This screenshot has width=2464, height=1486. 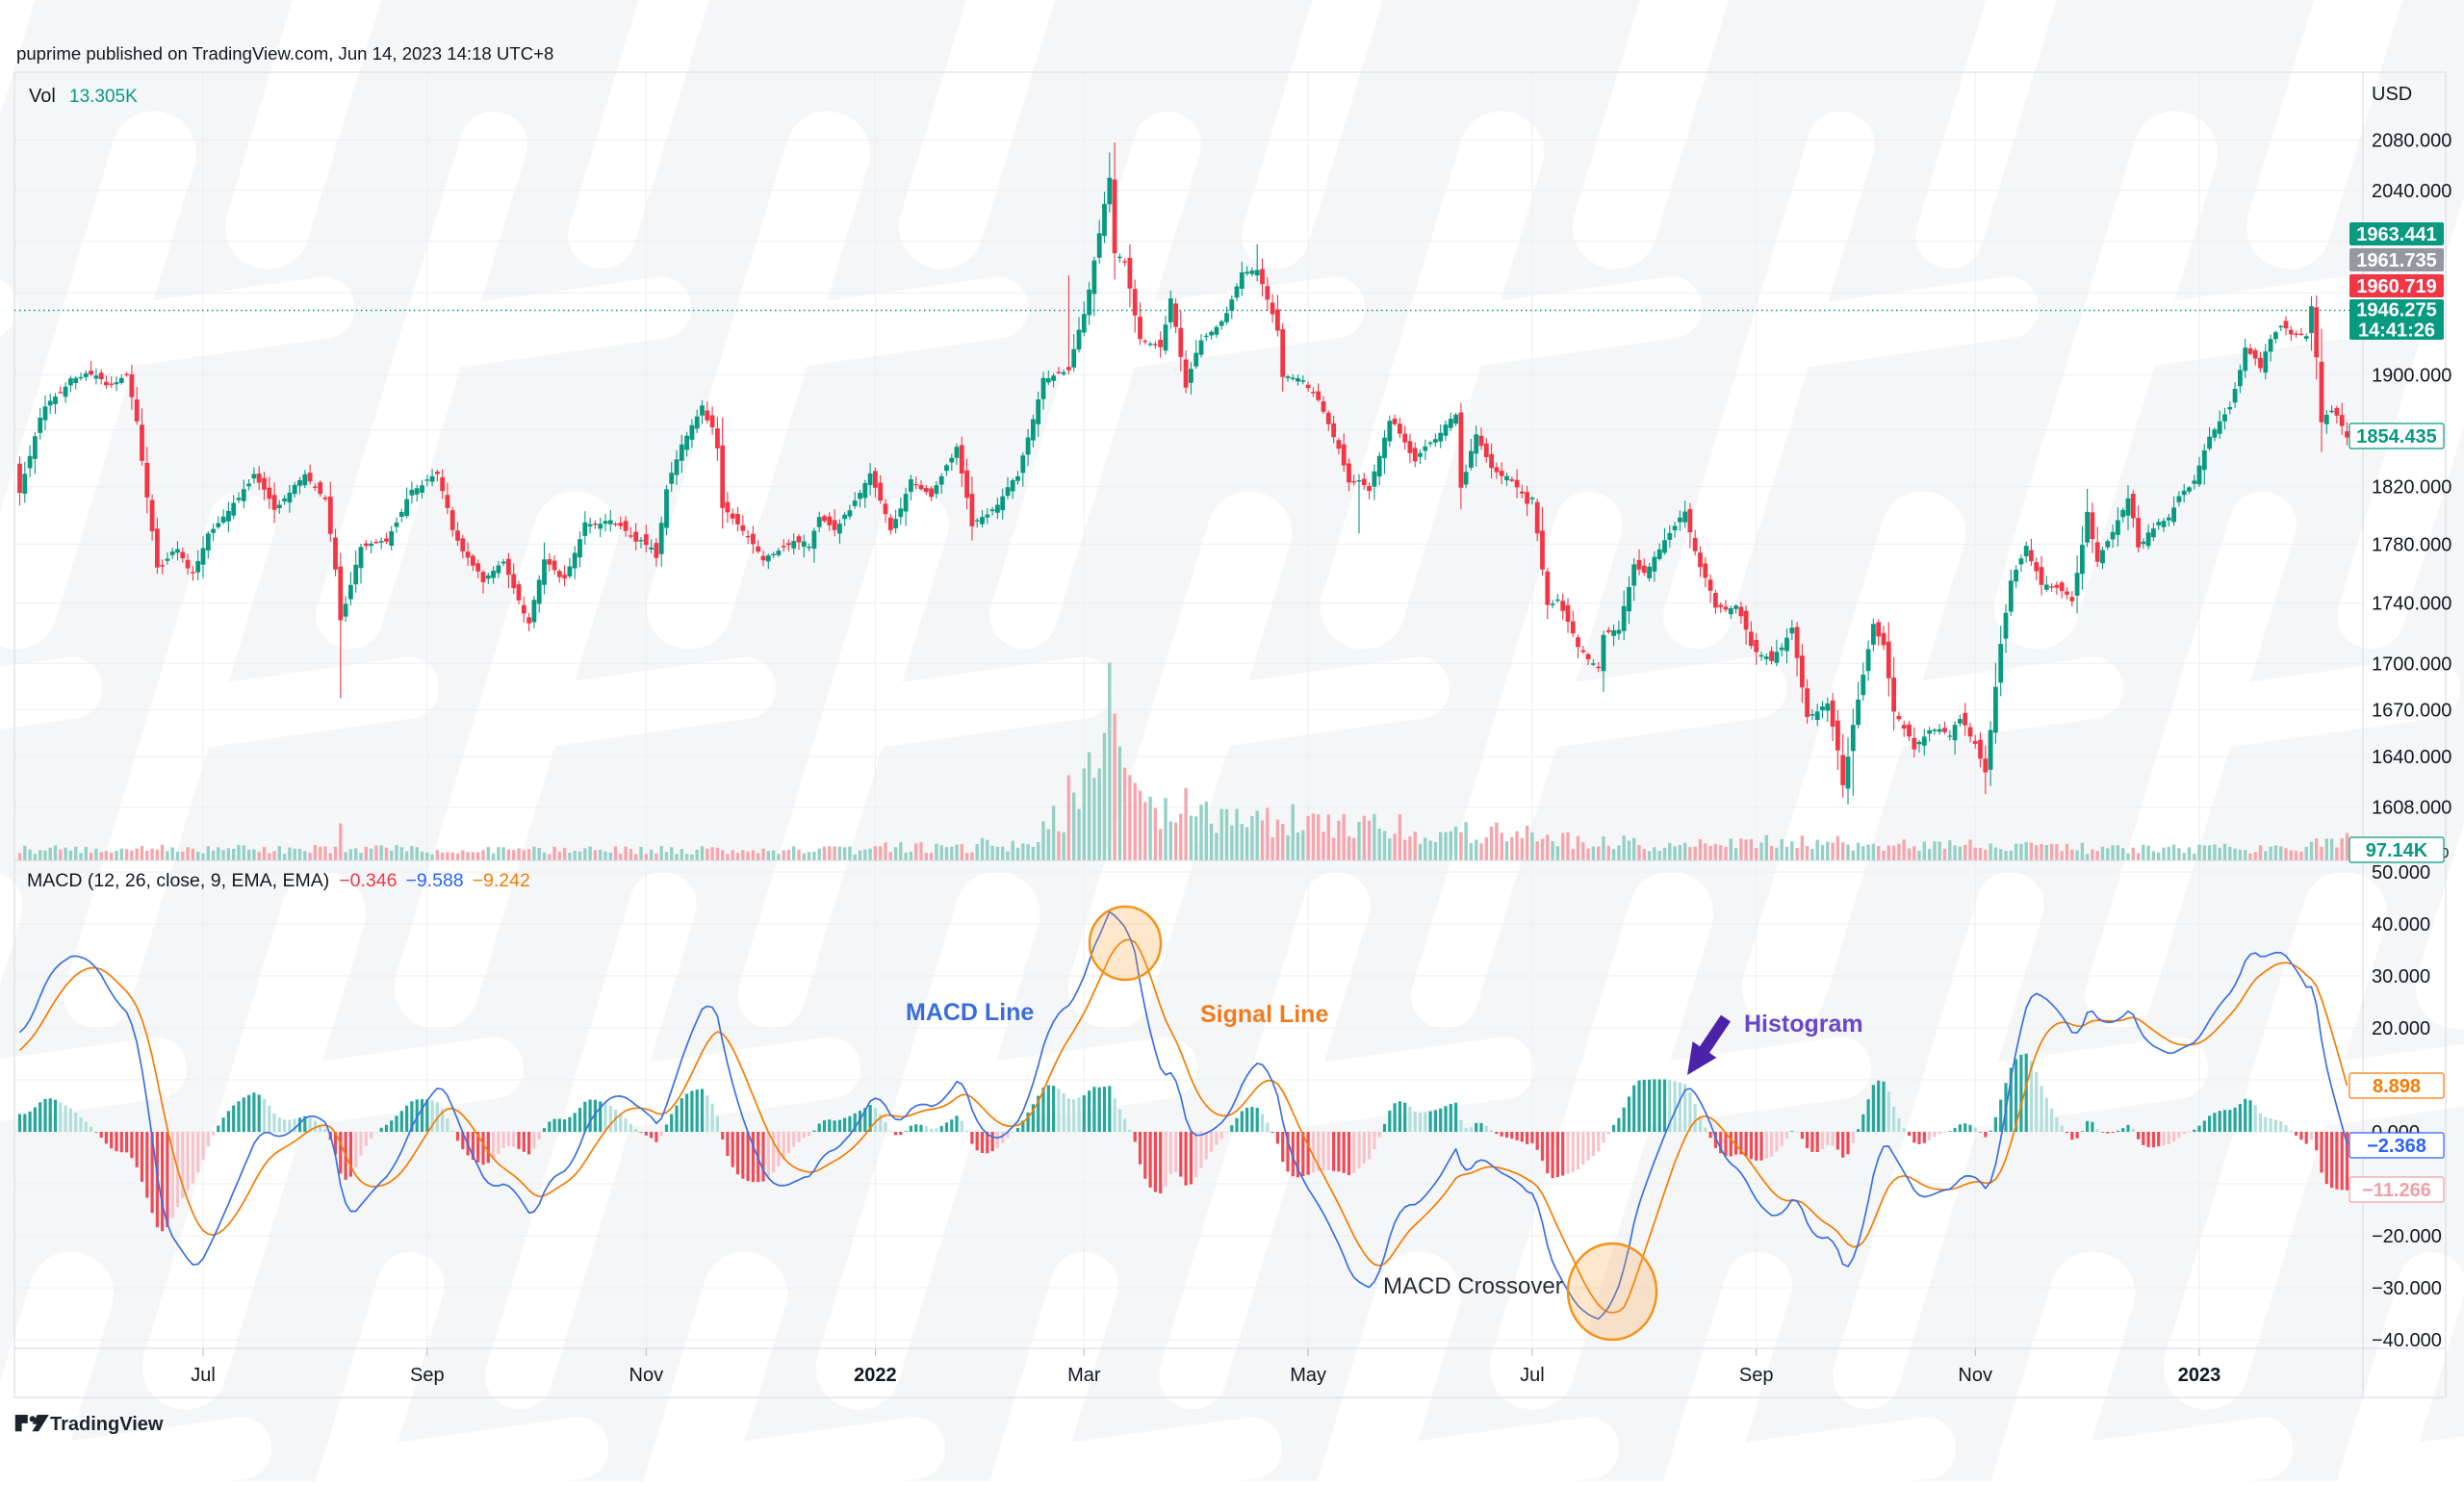 I want to click on svg-text: −40.000, so click(x=2407, y=1340).